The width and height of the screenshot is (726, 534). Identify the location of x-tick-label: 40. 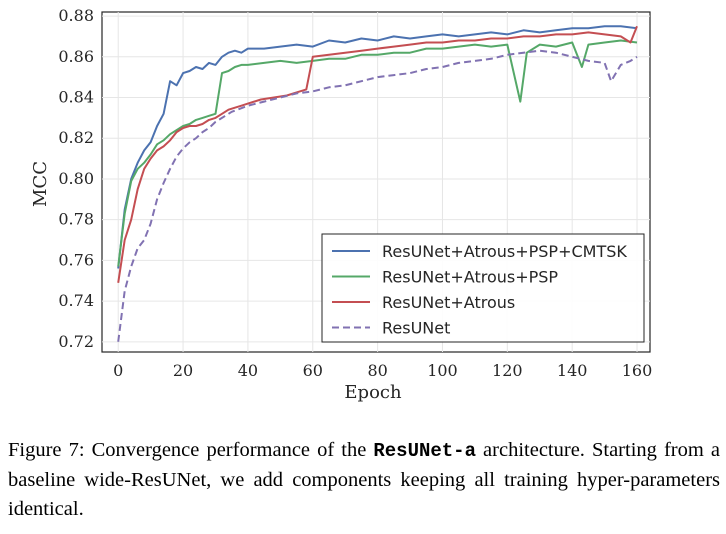
(248, 370).